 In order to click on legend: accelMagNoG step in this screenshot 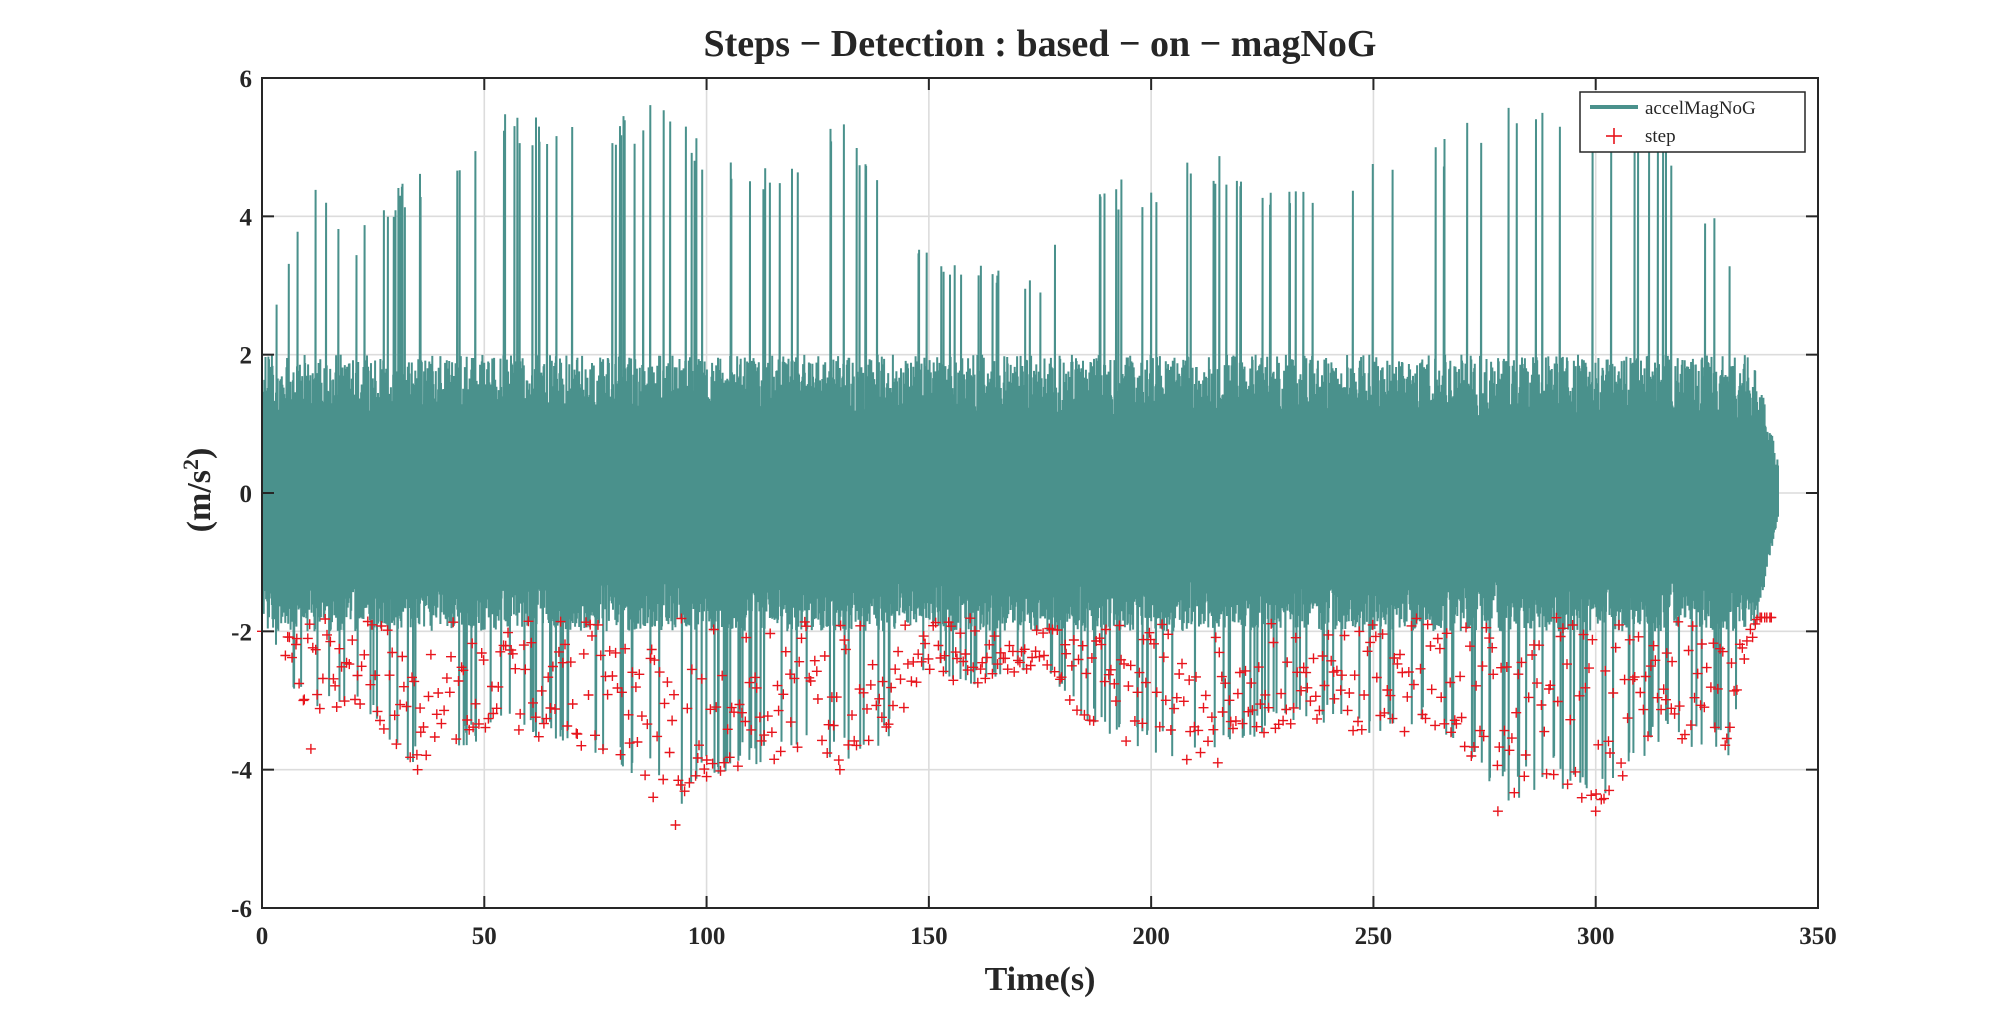, I will do `click(1692, 122)`.